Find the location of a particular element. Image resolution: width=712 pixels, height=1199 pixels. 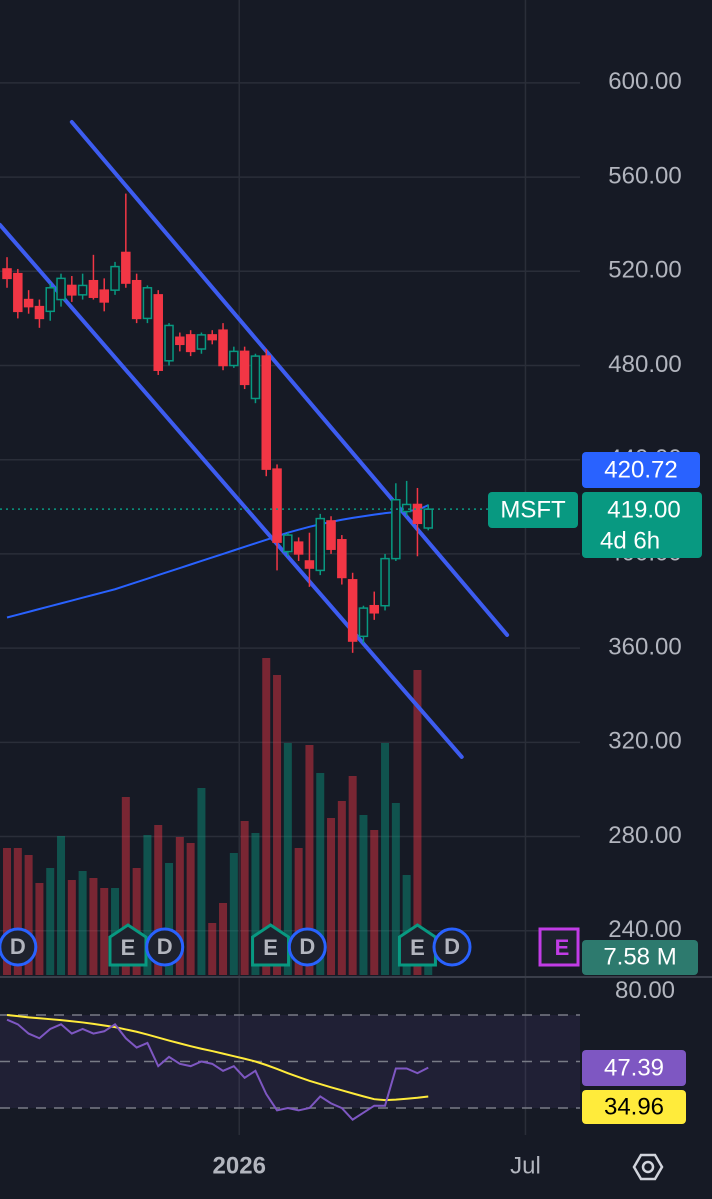

rsi-ma-line is located at coordinates (217, 1058).